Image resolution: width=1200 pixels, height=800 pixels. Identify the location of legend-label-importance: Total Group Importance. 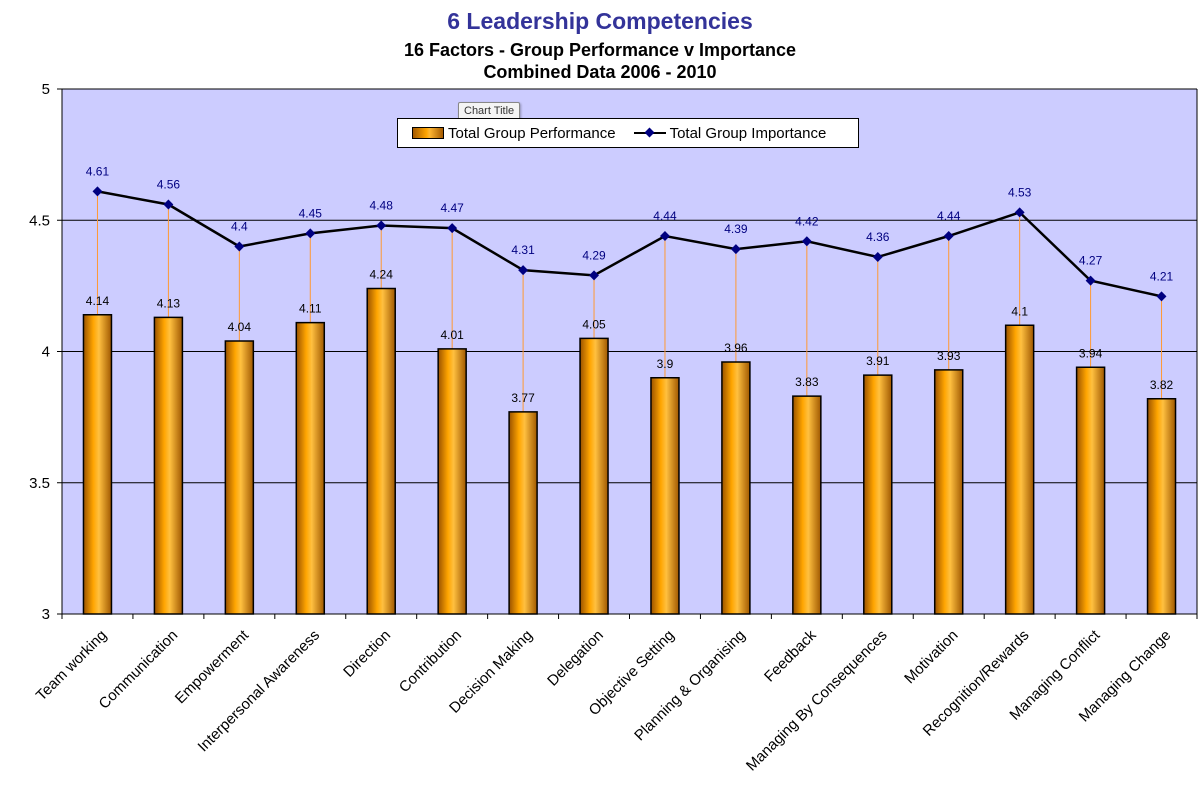
(748, 133).